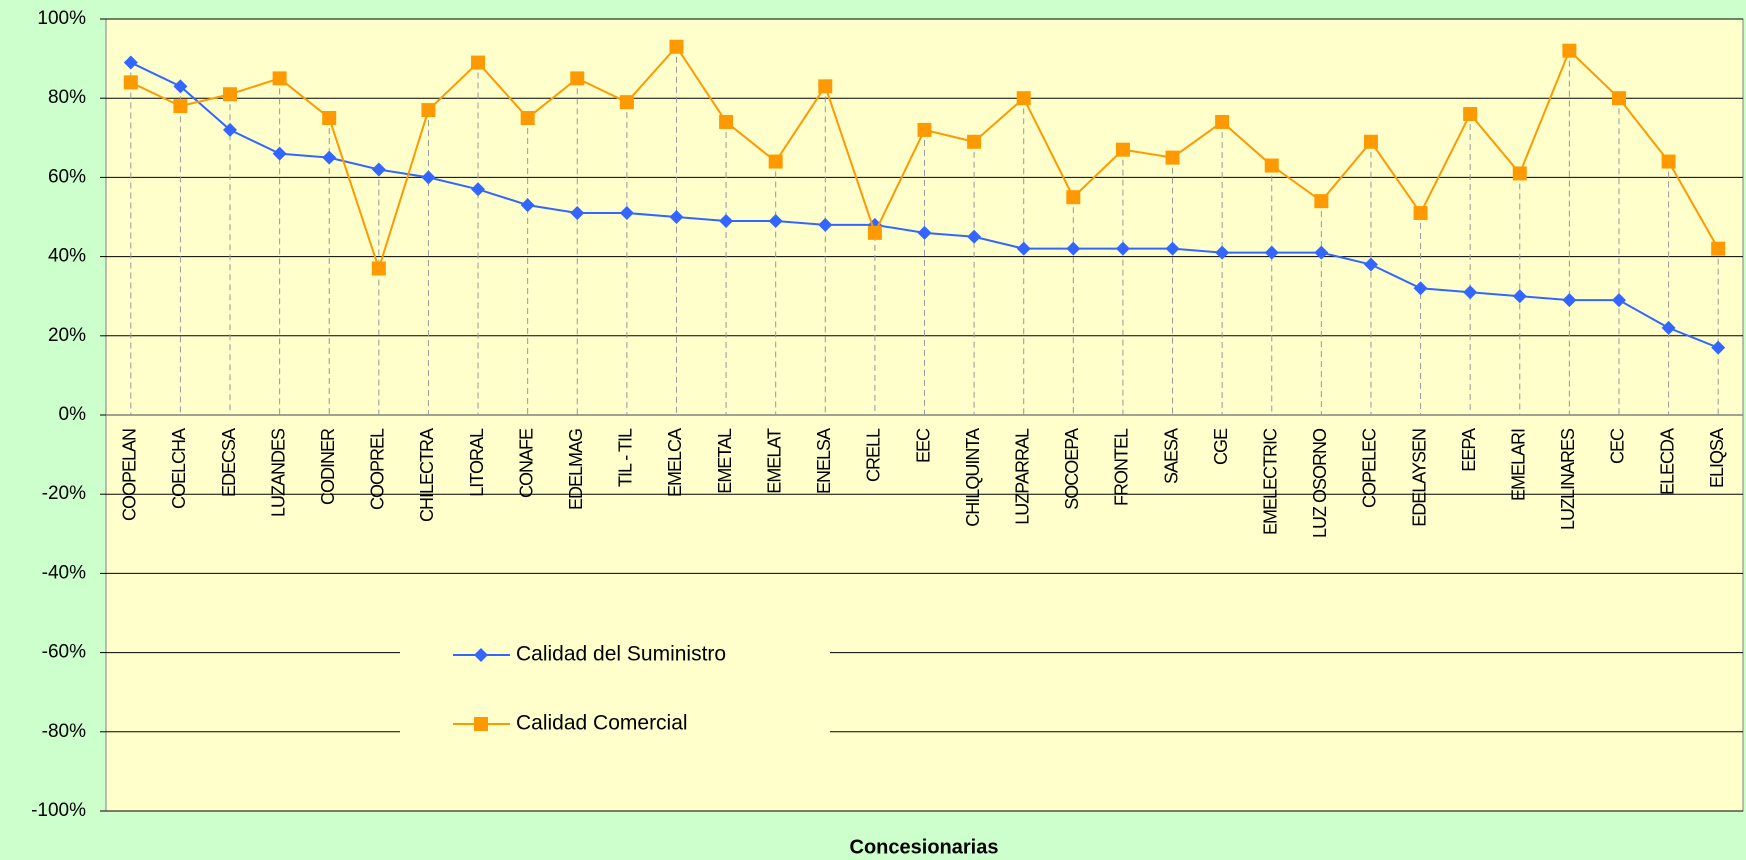 This screenshot has height=860, width=1746. I want to click on x-tick-label: EDELAYSEN, so click(1419, 478).